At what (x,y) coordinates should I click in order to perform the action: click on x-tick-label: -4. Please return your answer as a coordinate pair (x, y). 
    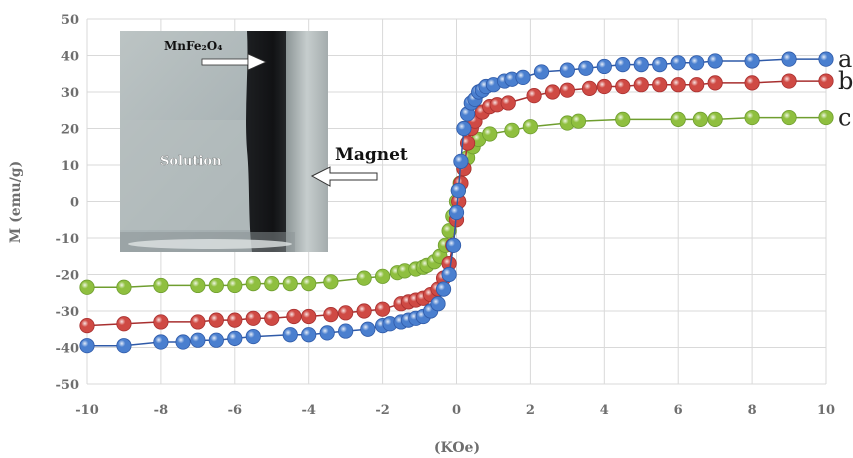
    Looking at the image, I should click on (308, 410).